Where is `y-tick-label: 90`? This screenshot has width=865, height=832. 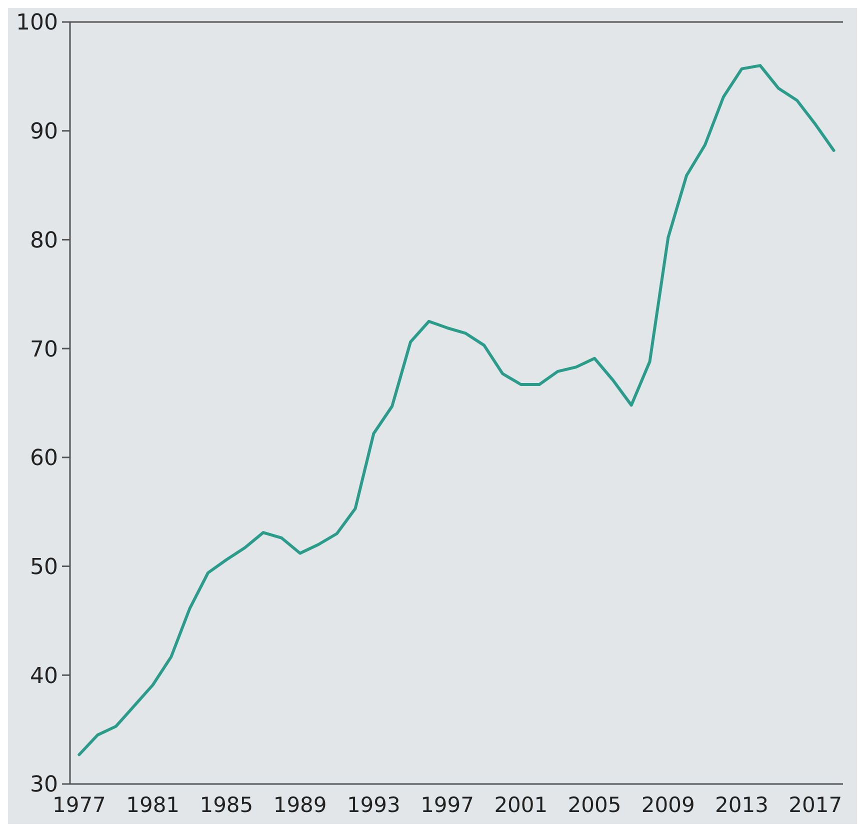 y-tick-label: 90 is located at coordinates (44, 132).